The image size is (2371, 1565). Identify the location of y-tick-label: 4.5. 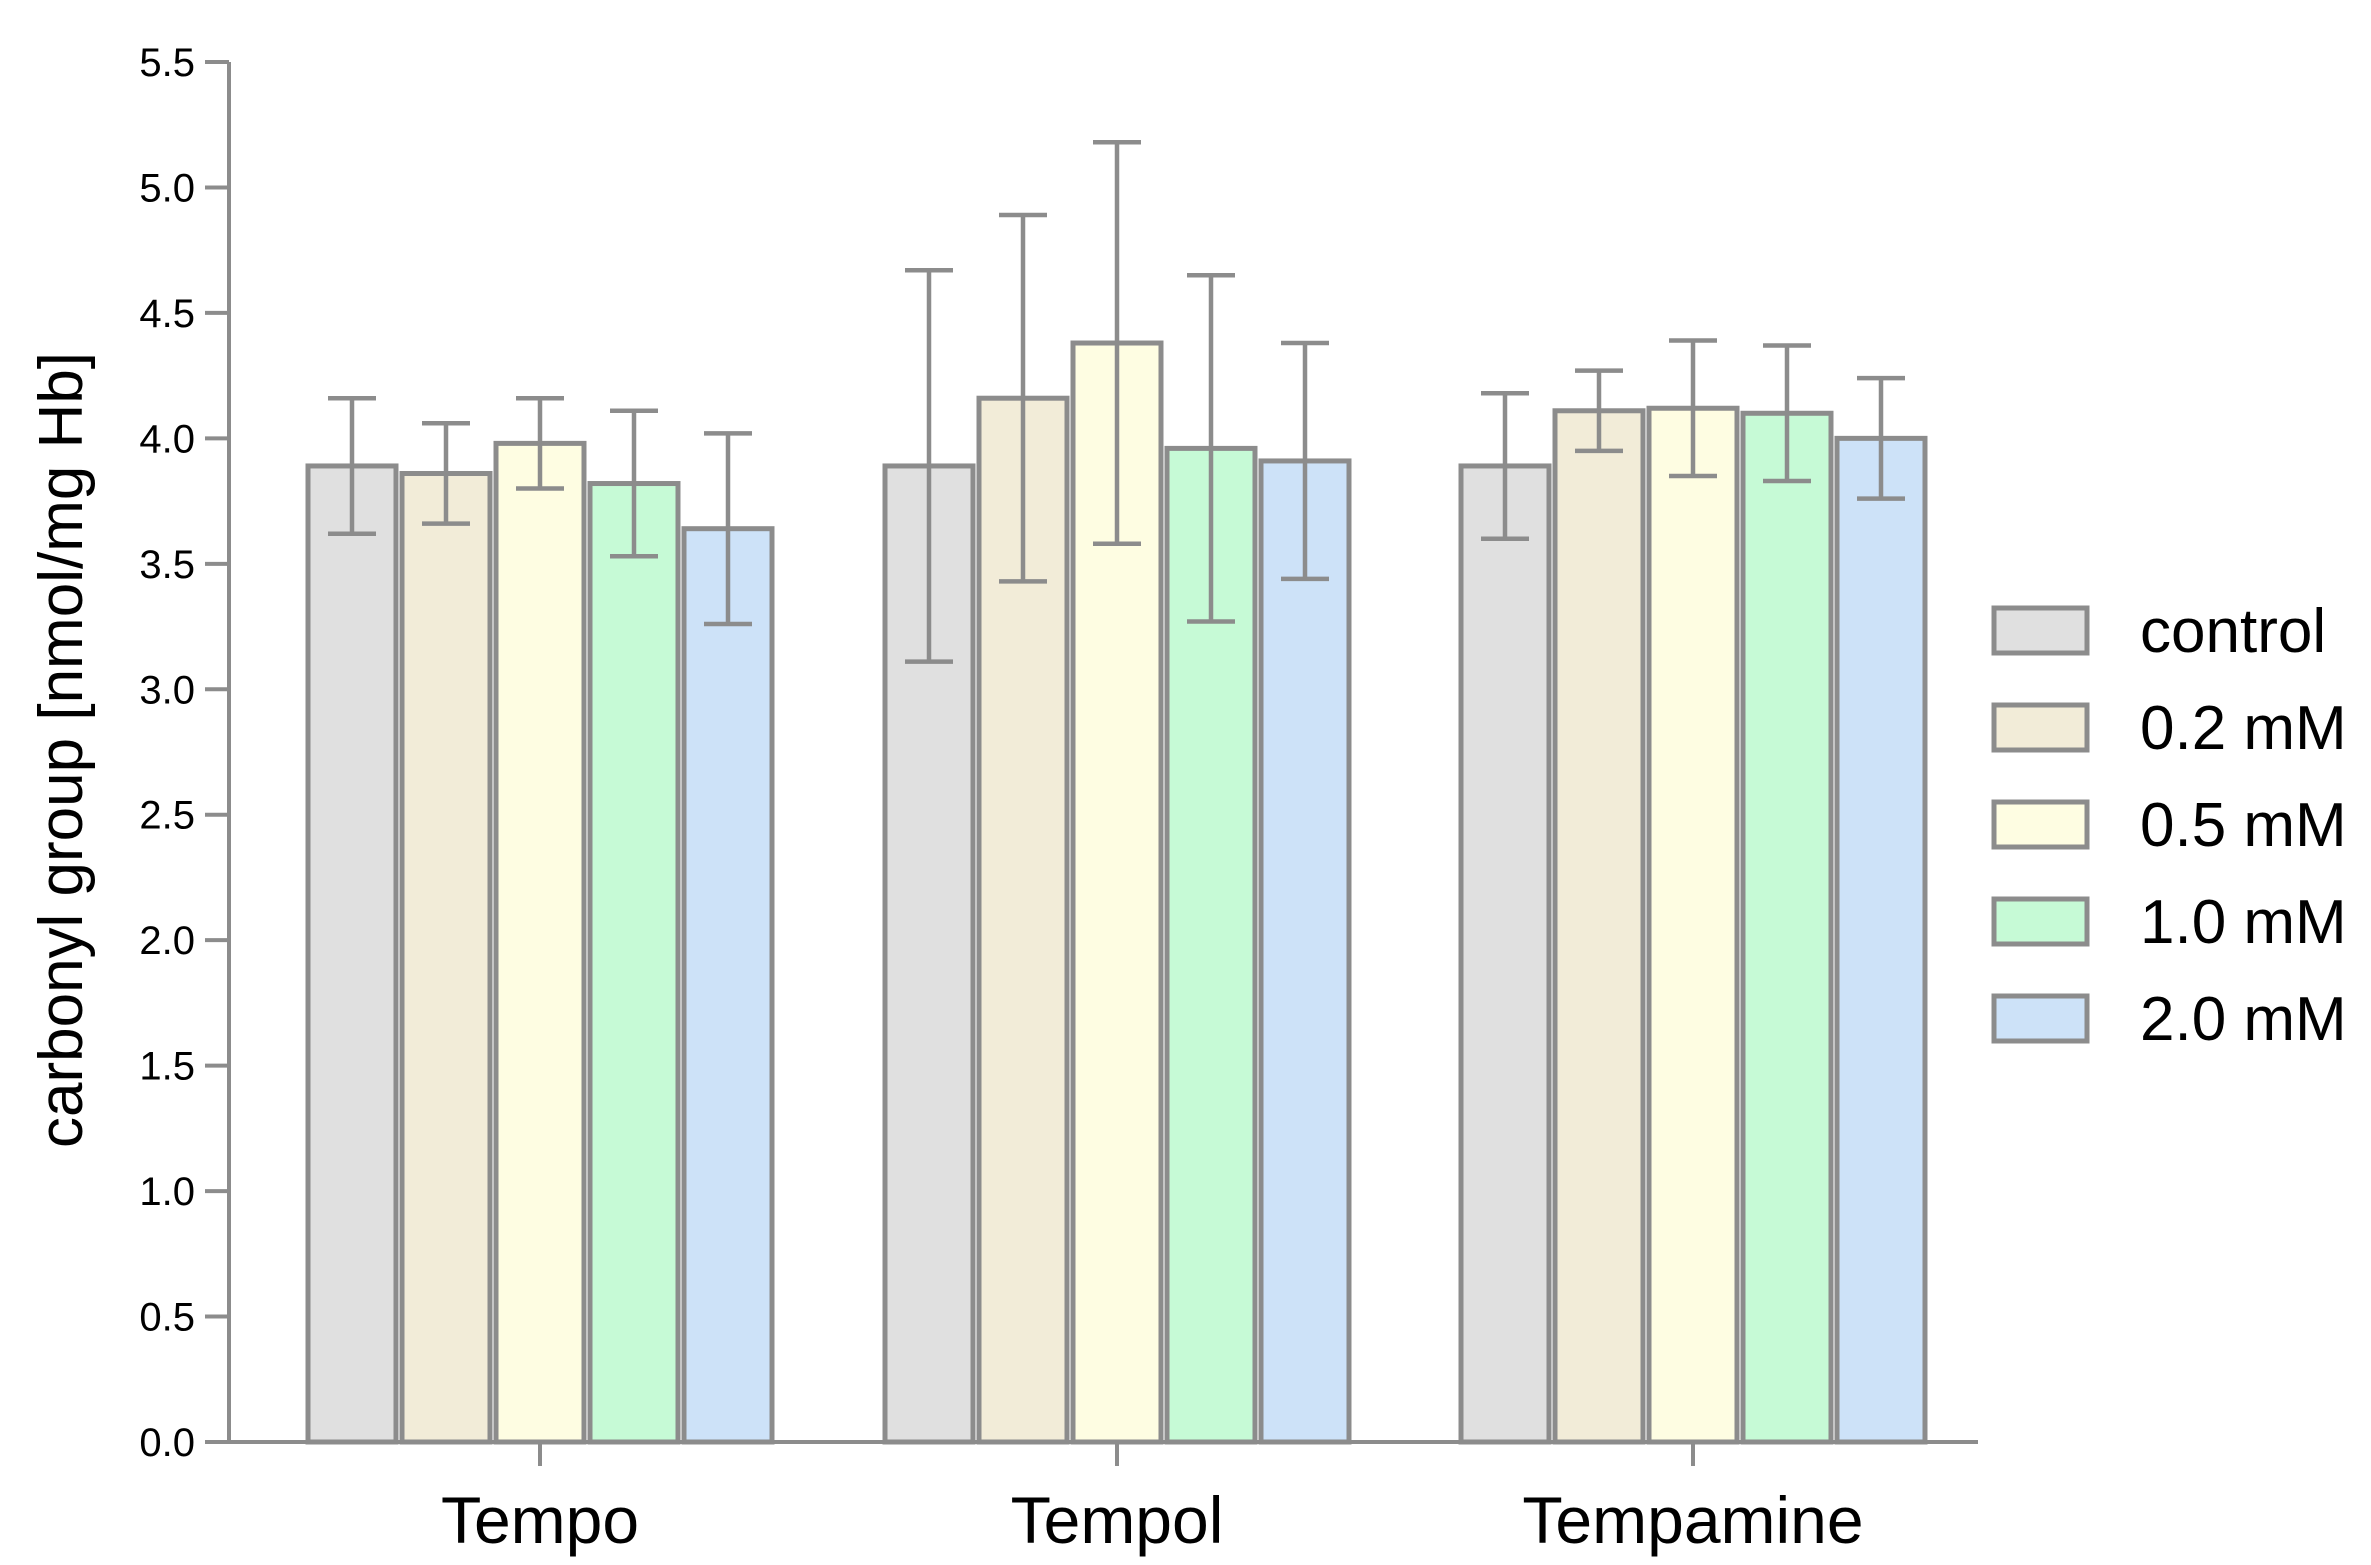
(167, 314).